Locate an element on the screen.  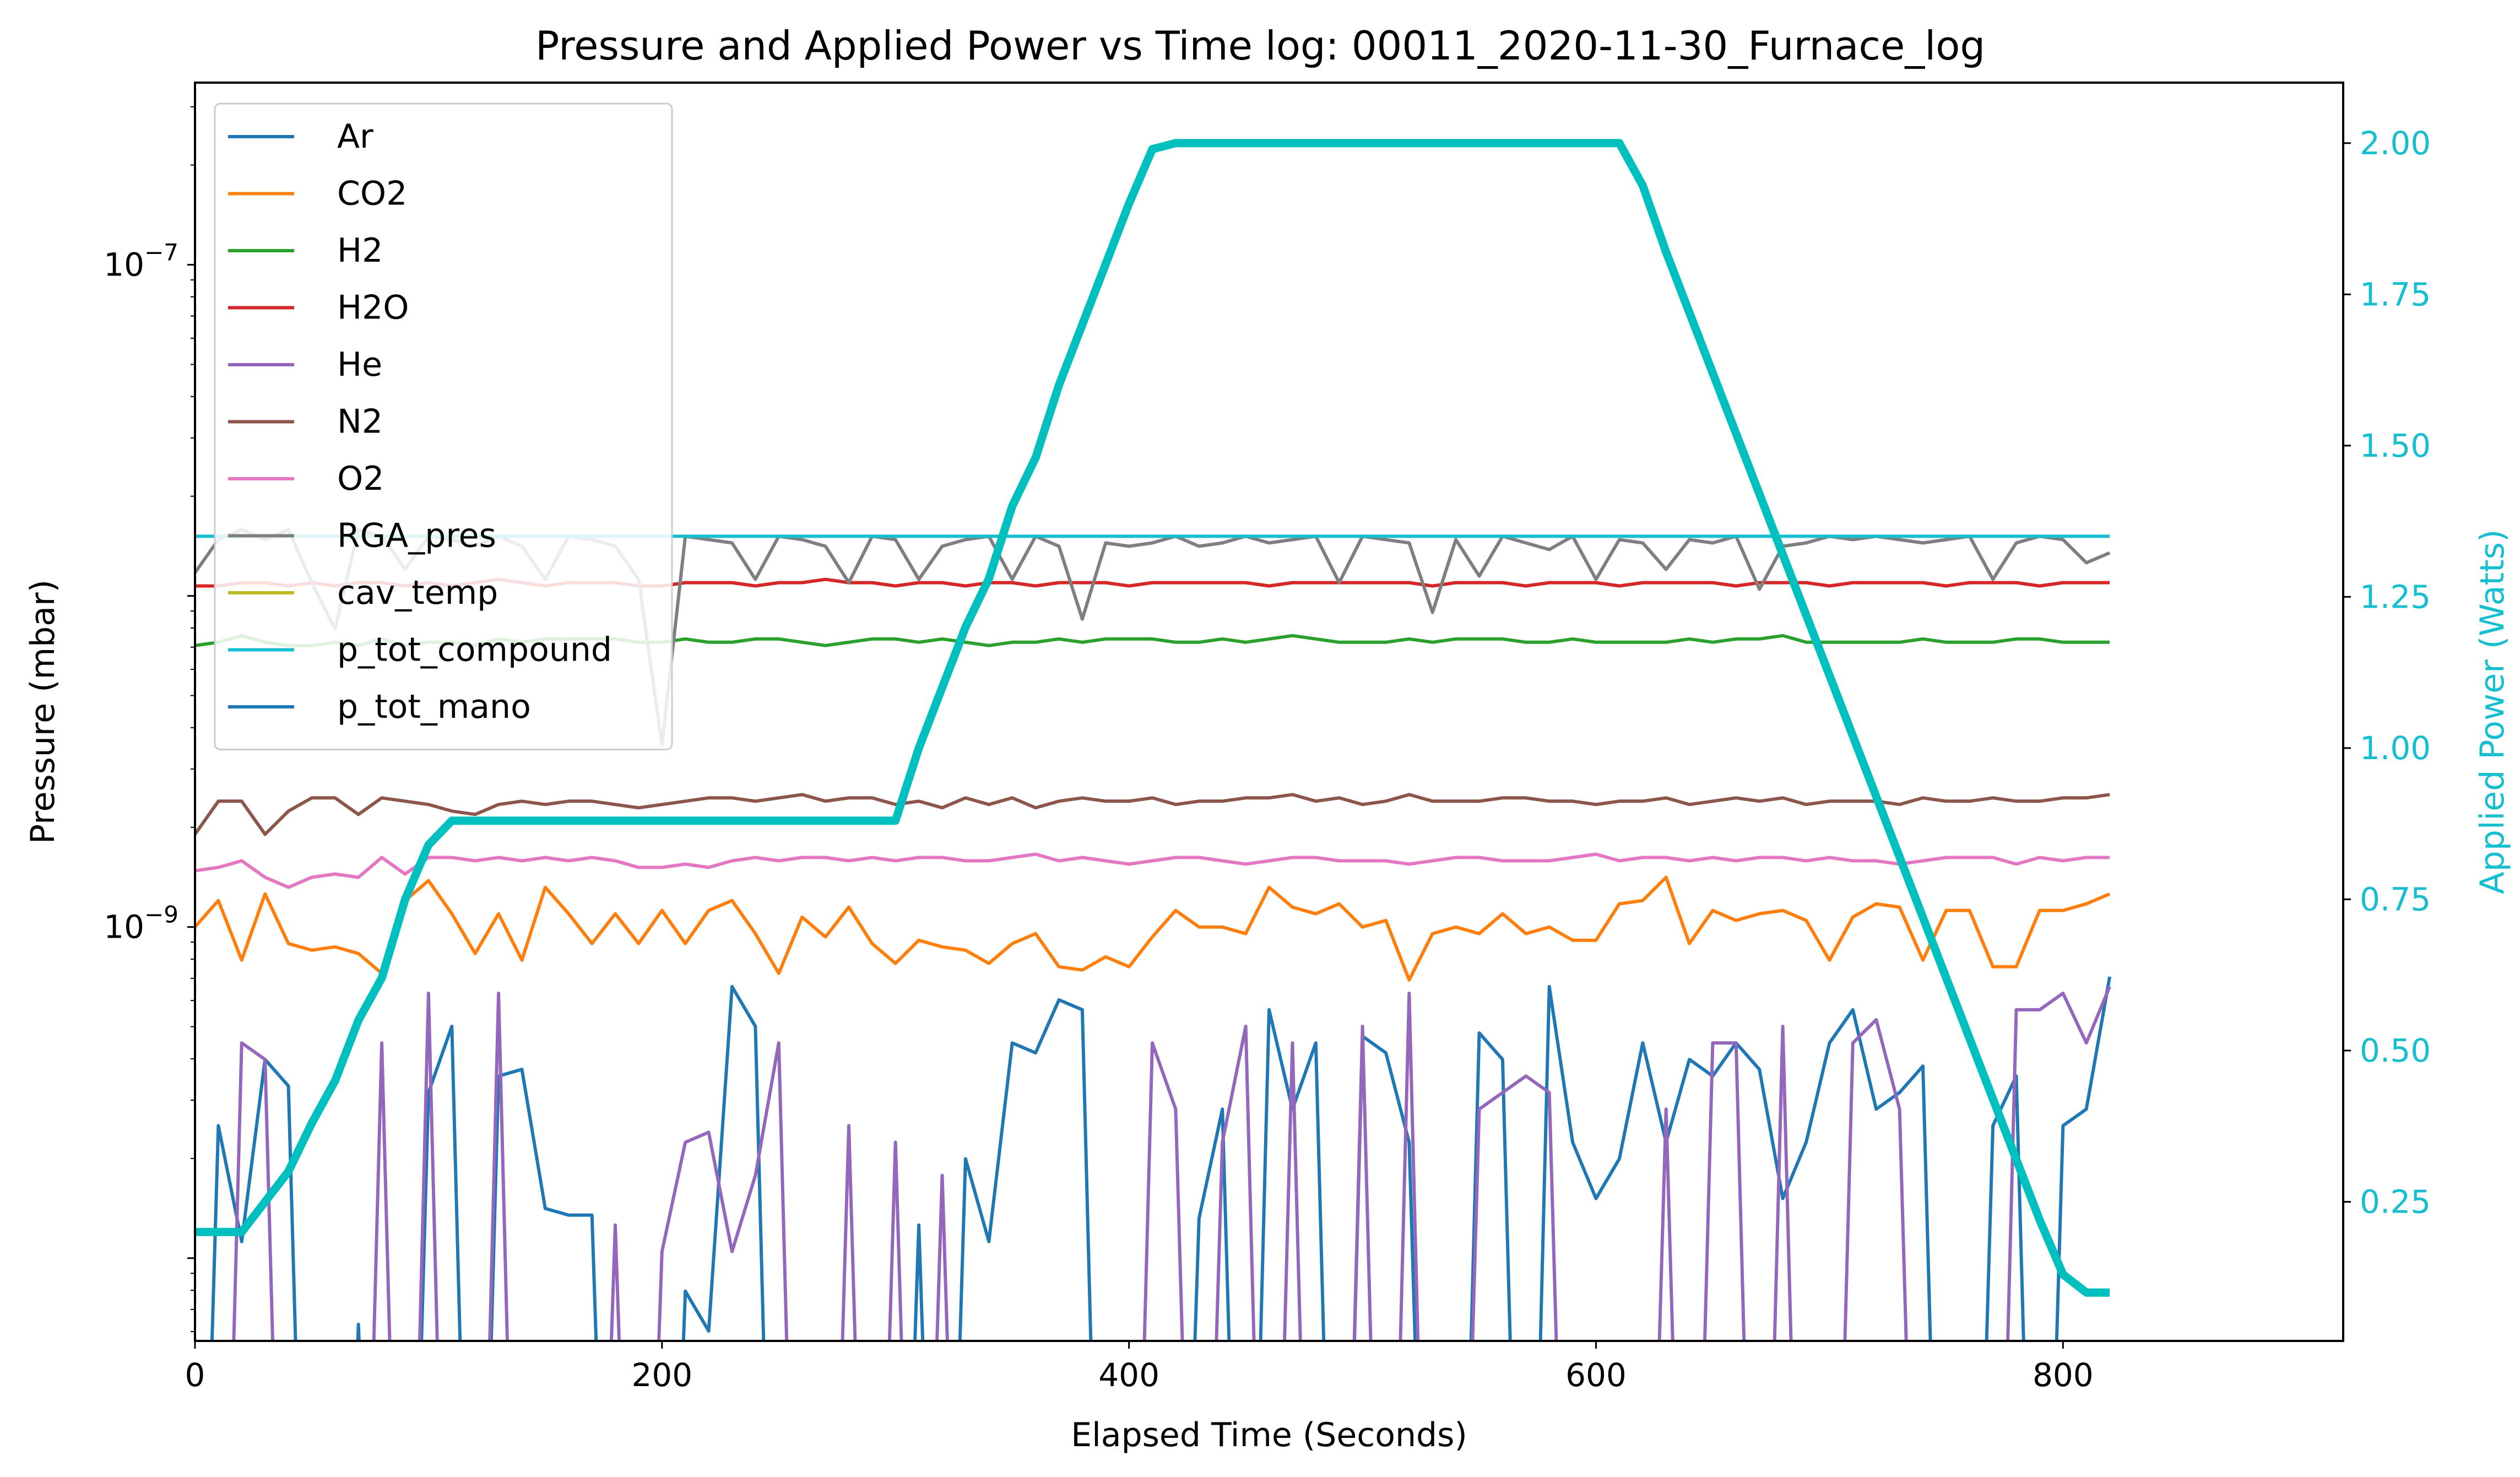
x-axis-label: Elapsed Time (Seconds) is located at coordinates (1269, 1435).